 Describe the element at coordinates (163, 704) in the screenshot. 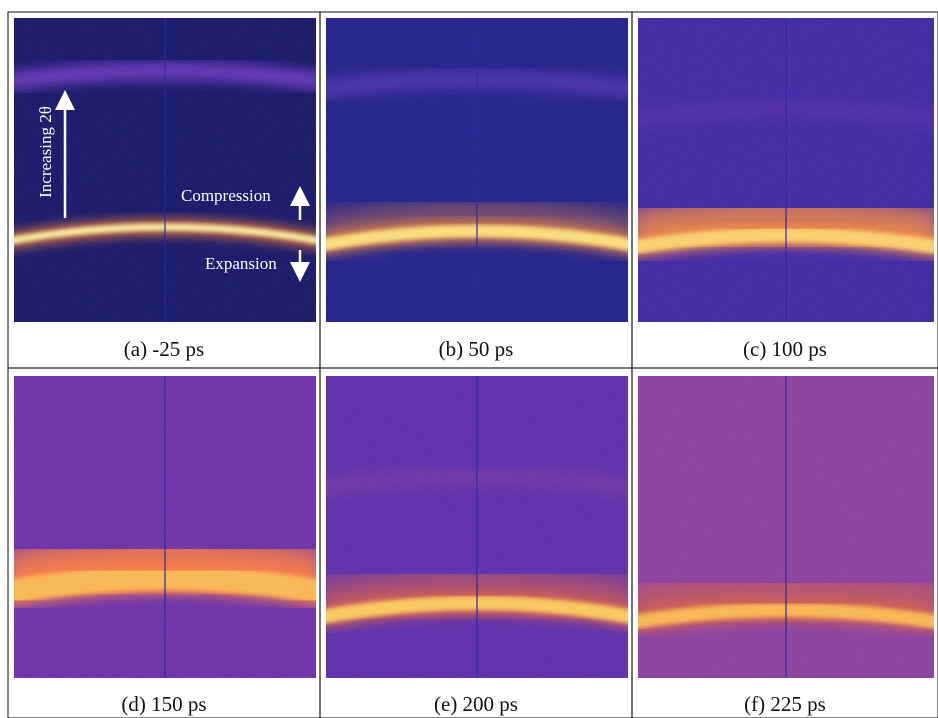

I see `caption: (d) 150 ps` at that location.